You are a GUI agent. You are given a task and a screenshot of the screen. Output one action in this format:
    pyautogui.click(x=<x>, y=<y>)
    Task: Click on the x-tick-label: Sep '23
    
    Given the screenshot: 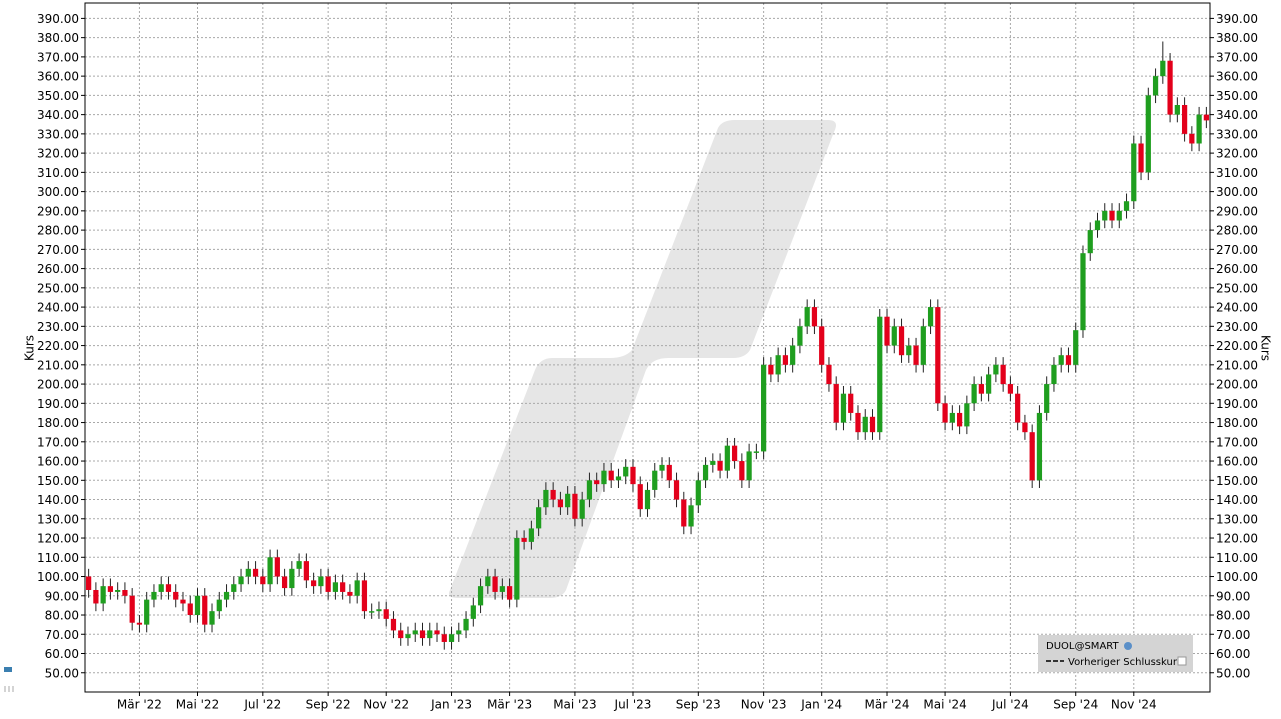 What is the action you would take?
    pyautogui.click(x=698, y=705)
    